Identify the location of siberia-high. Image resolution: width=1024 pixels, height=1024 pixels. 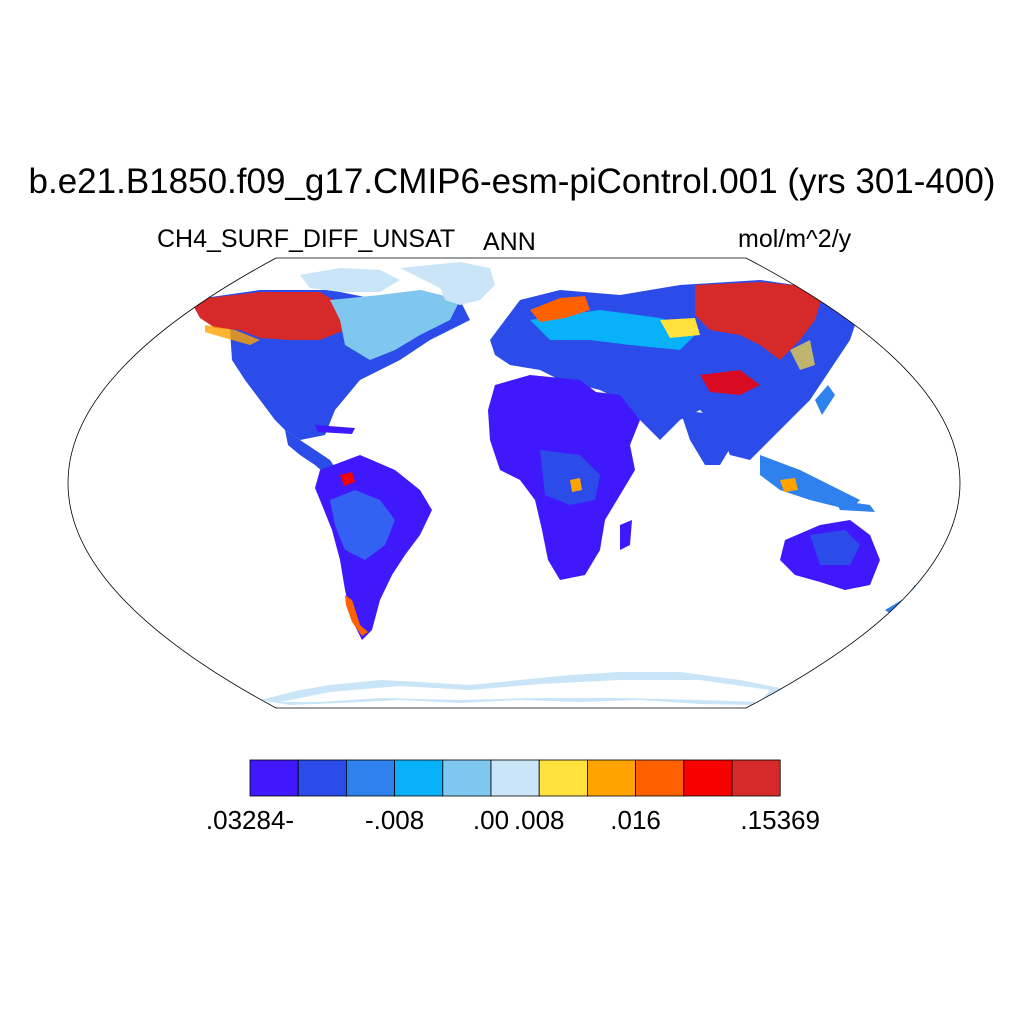
(760, 321).